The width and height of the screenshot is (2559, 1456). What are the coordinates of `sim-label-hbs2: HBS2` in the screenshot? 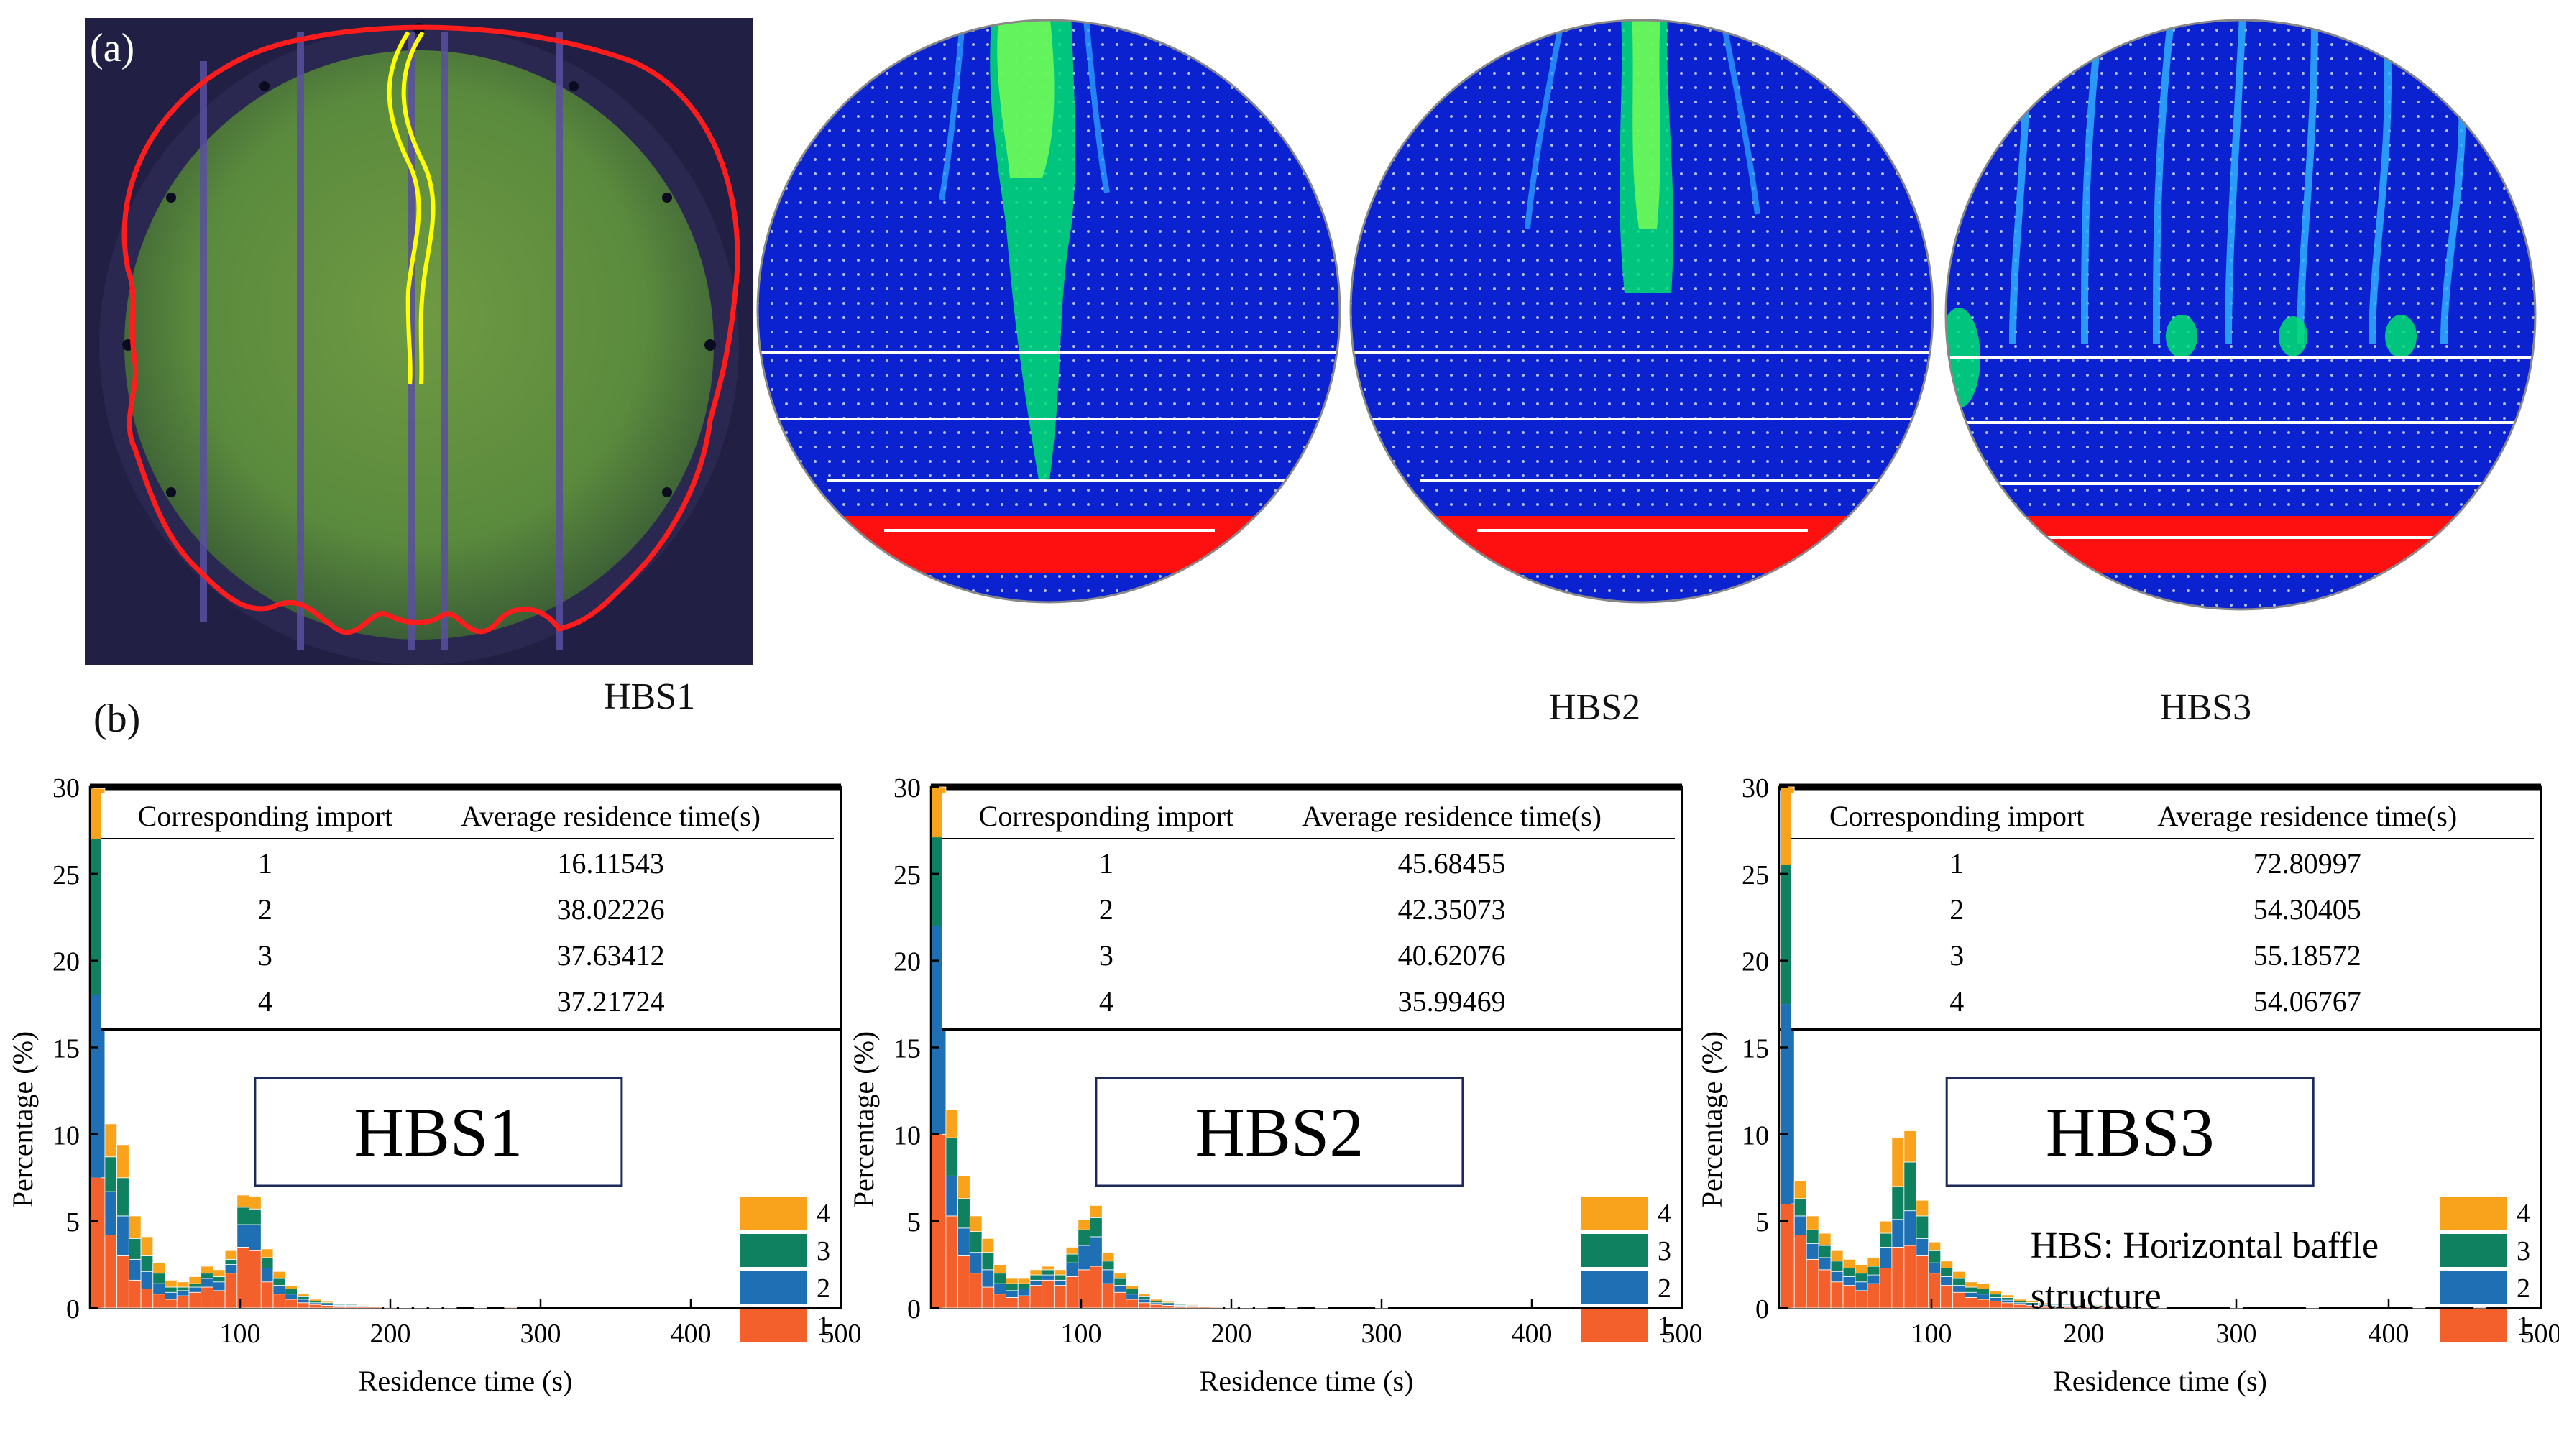 It's located at (1595, 707).